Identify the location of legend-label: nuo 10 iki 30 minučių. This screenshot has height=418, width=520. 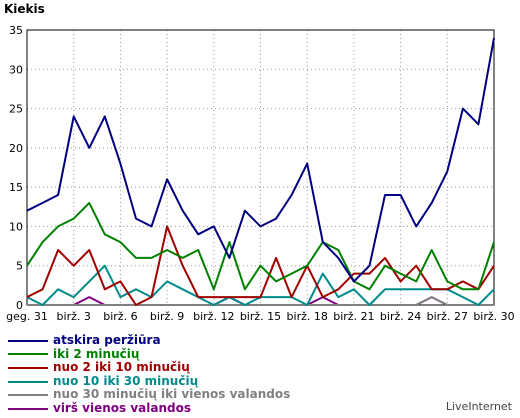
(126, 380).